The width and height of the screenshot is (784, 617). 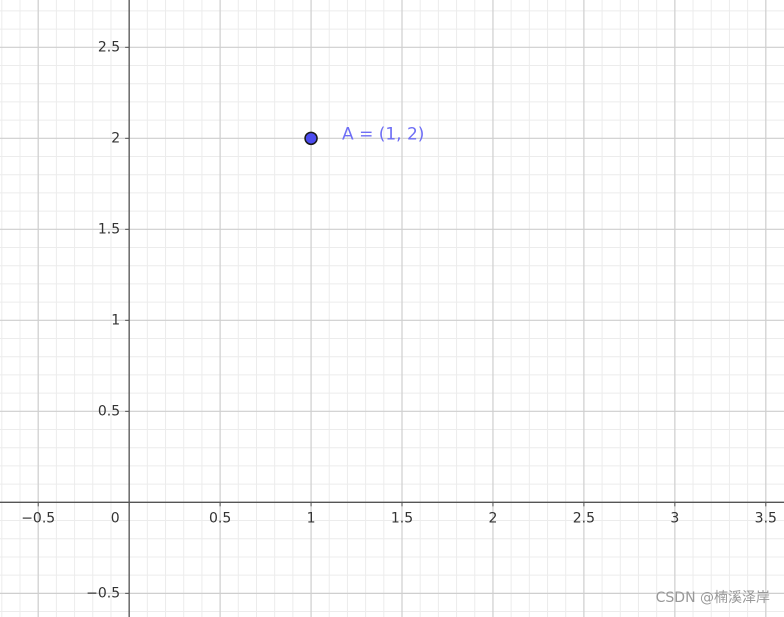 I want to click on x-tick-label: 2.5, so click(x=584, y=518).